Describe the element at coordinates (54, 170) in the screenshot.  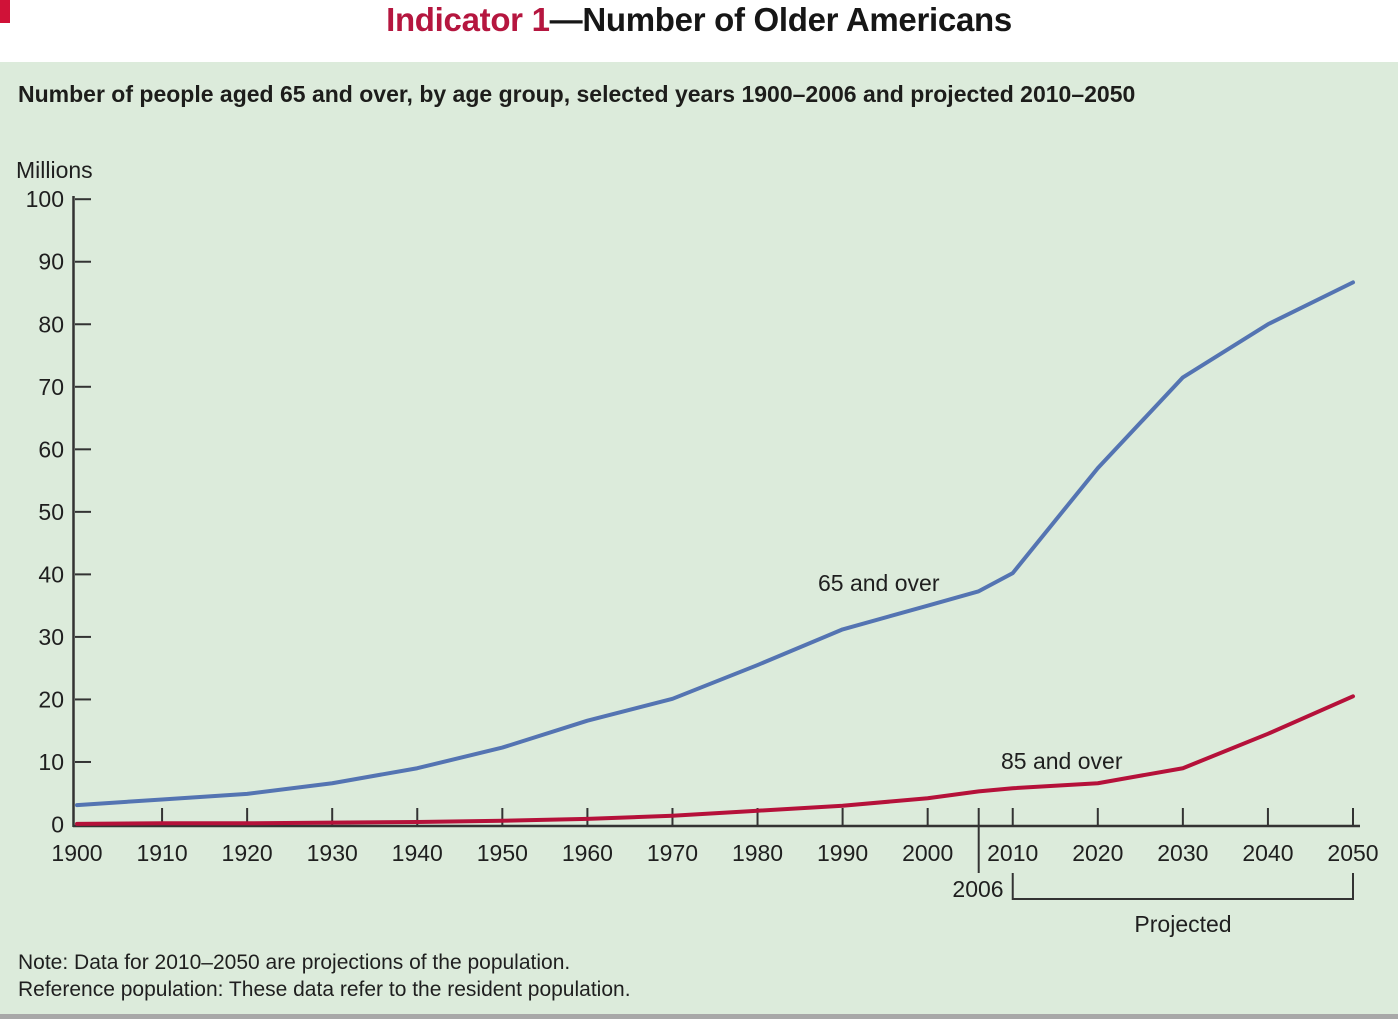
I see `y-axis-unit-label: Millions` at that location.